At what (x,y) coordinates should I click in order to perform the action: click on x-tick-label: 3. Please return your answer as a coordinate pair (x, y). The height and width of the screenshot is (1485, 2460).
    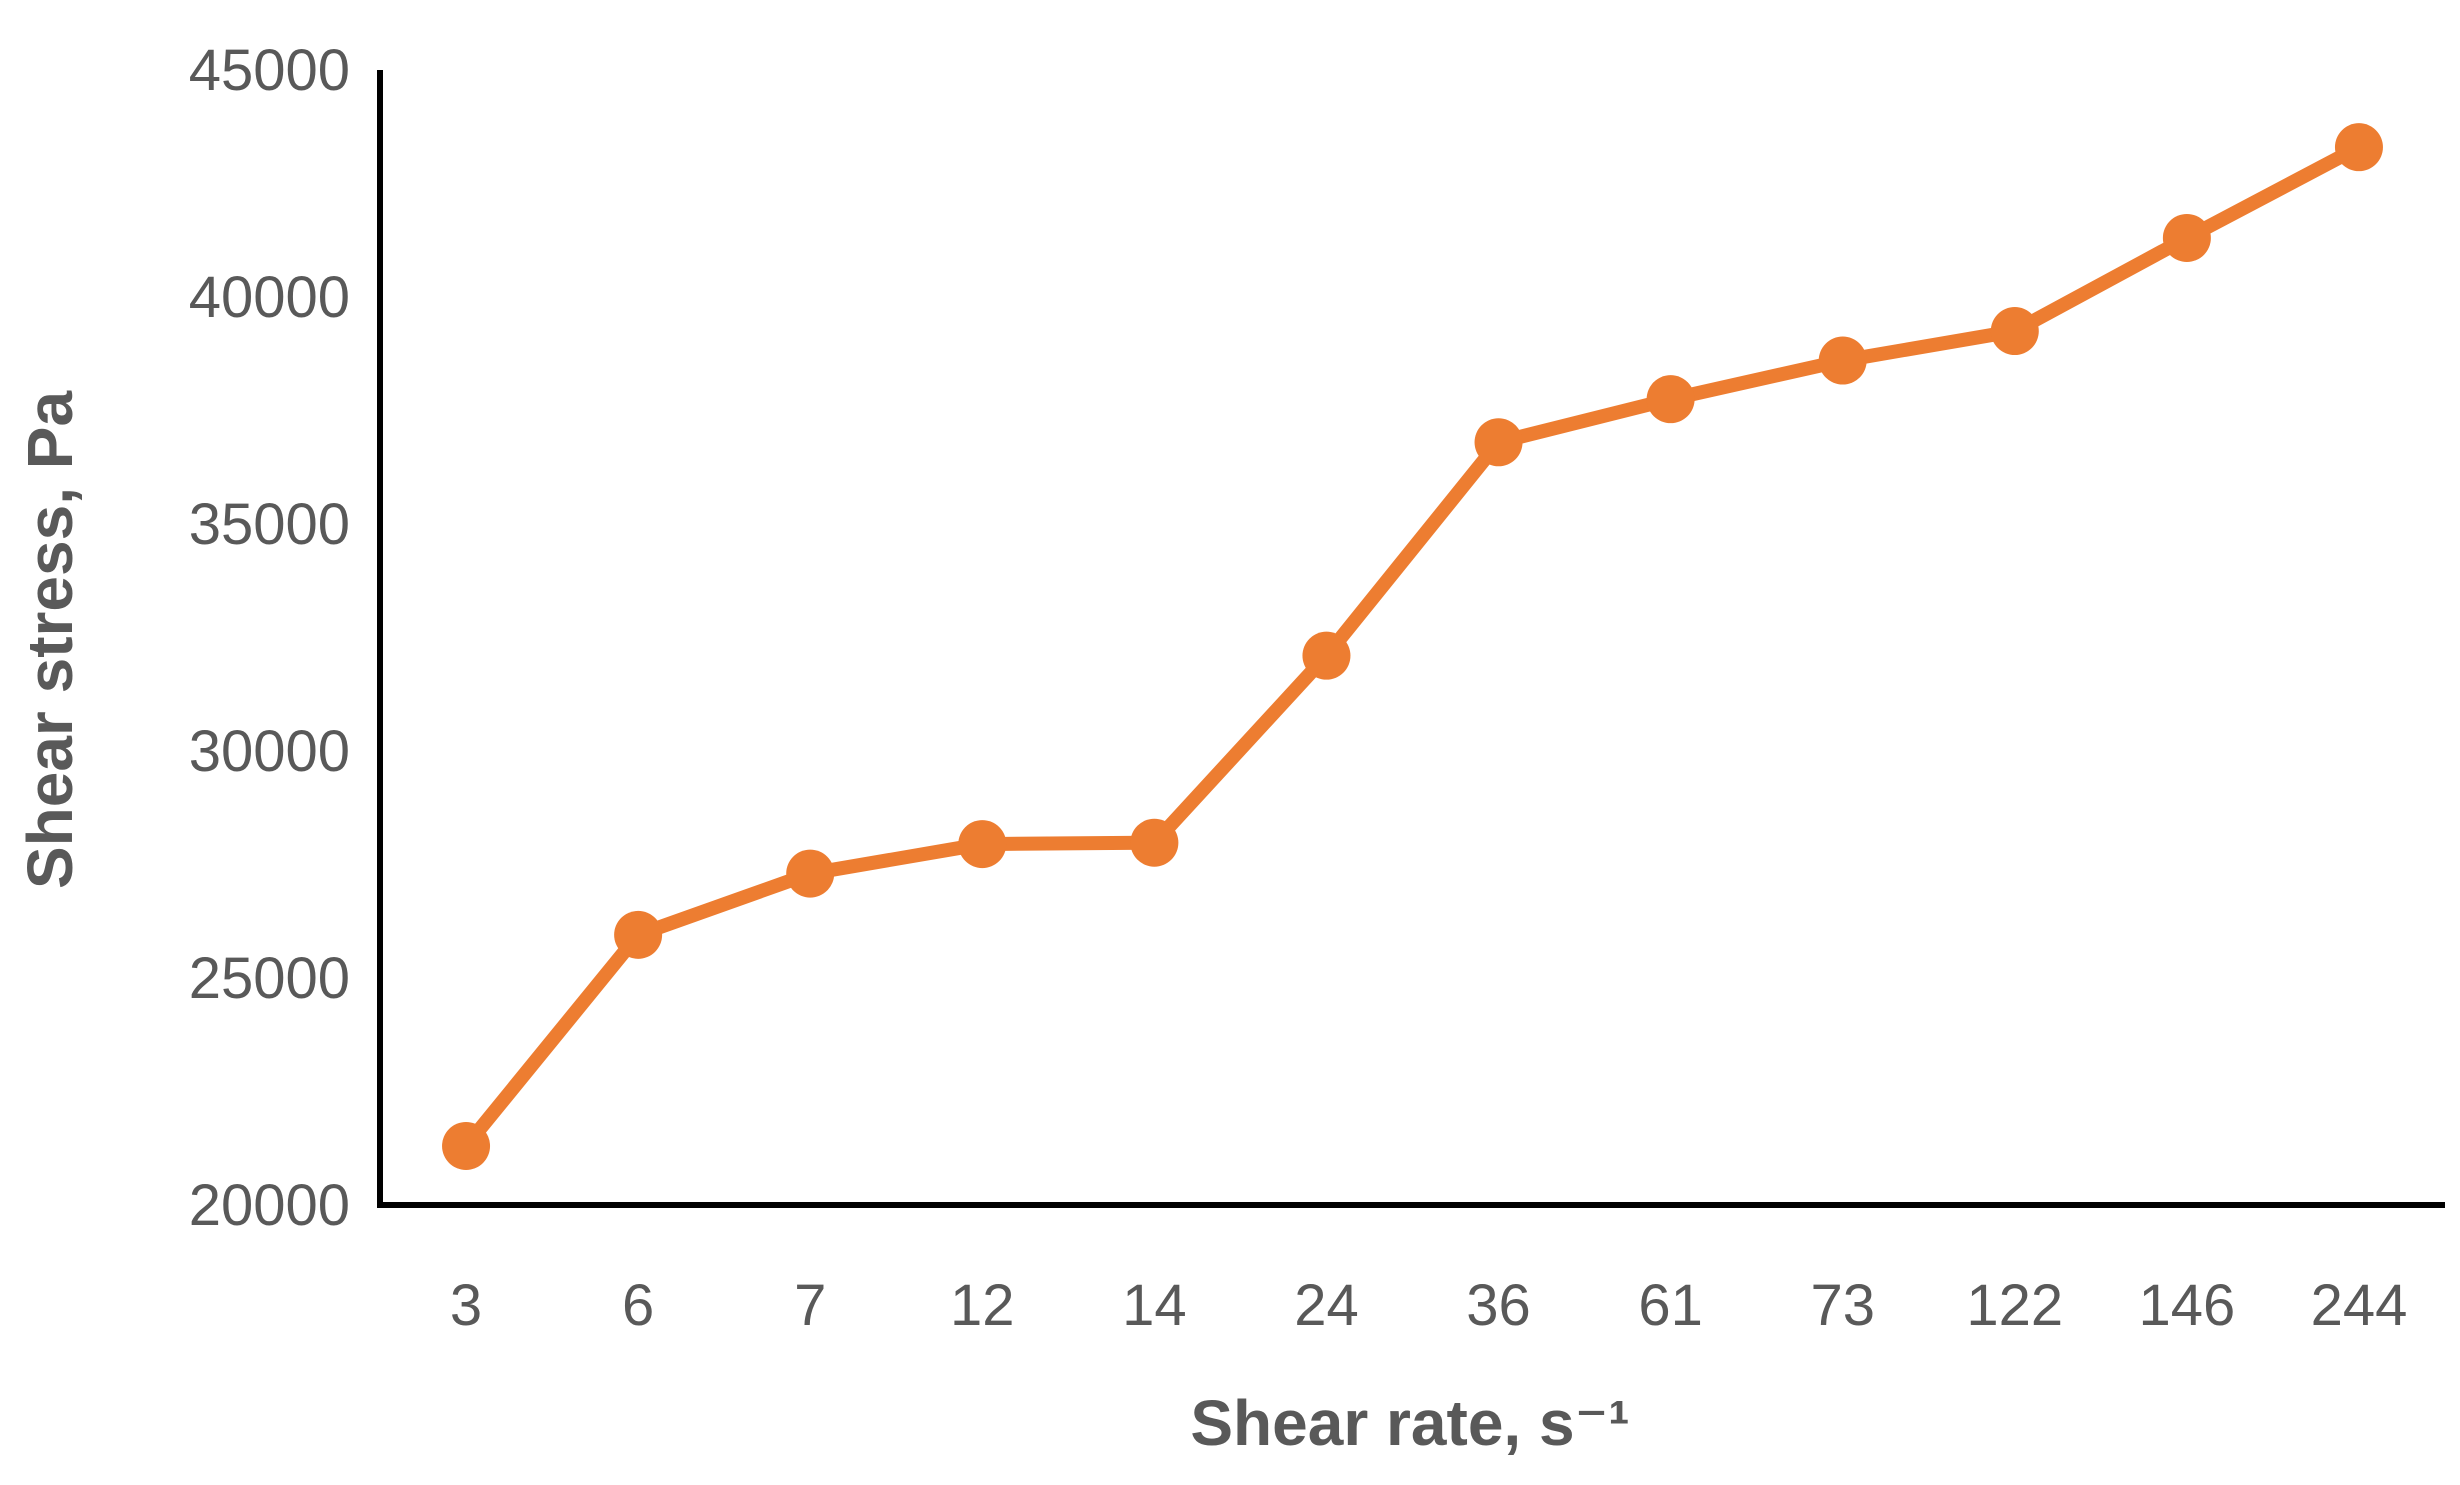
    Looking at the image, I should click on (466, 1305).